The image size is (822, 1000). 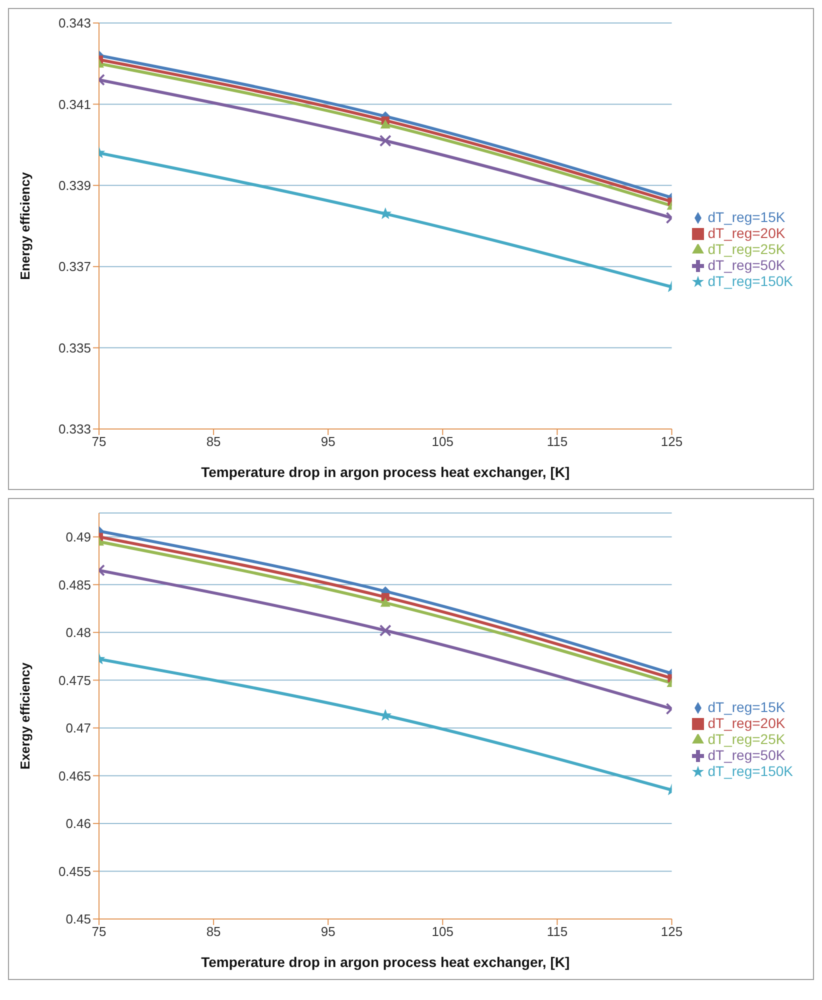 What do you see at coordinates (74, 266) in the screenshot?
I see `y-tick-label: 0.337` at bounding box center [74, 266].